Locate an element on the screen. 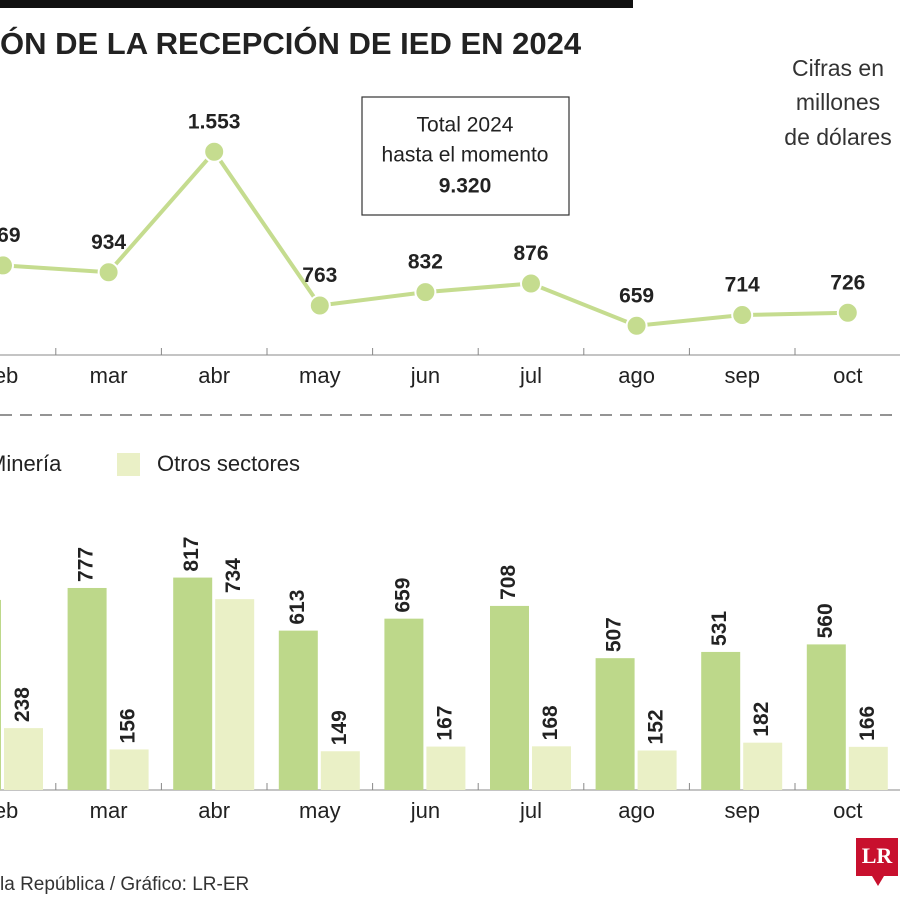 This screenshot has height=900, width=900. logo is located at coordinates (877, 857).